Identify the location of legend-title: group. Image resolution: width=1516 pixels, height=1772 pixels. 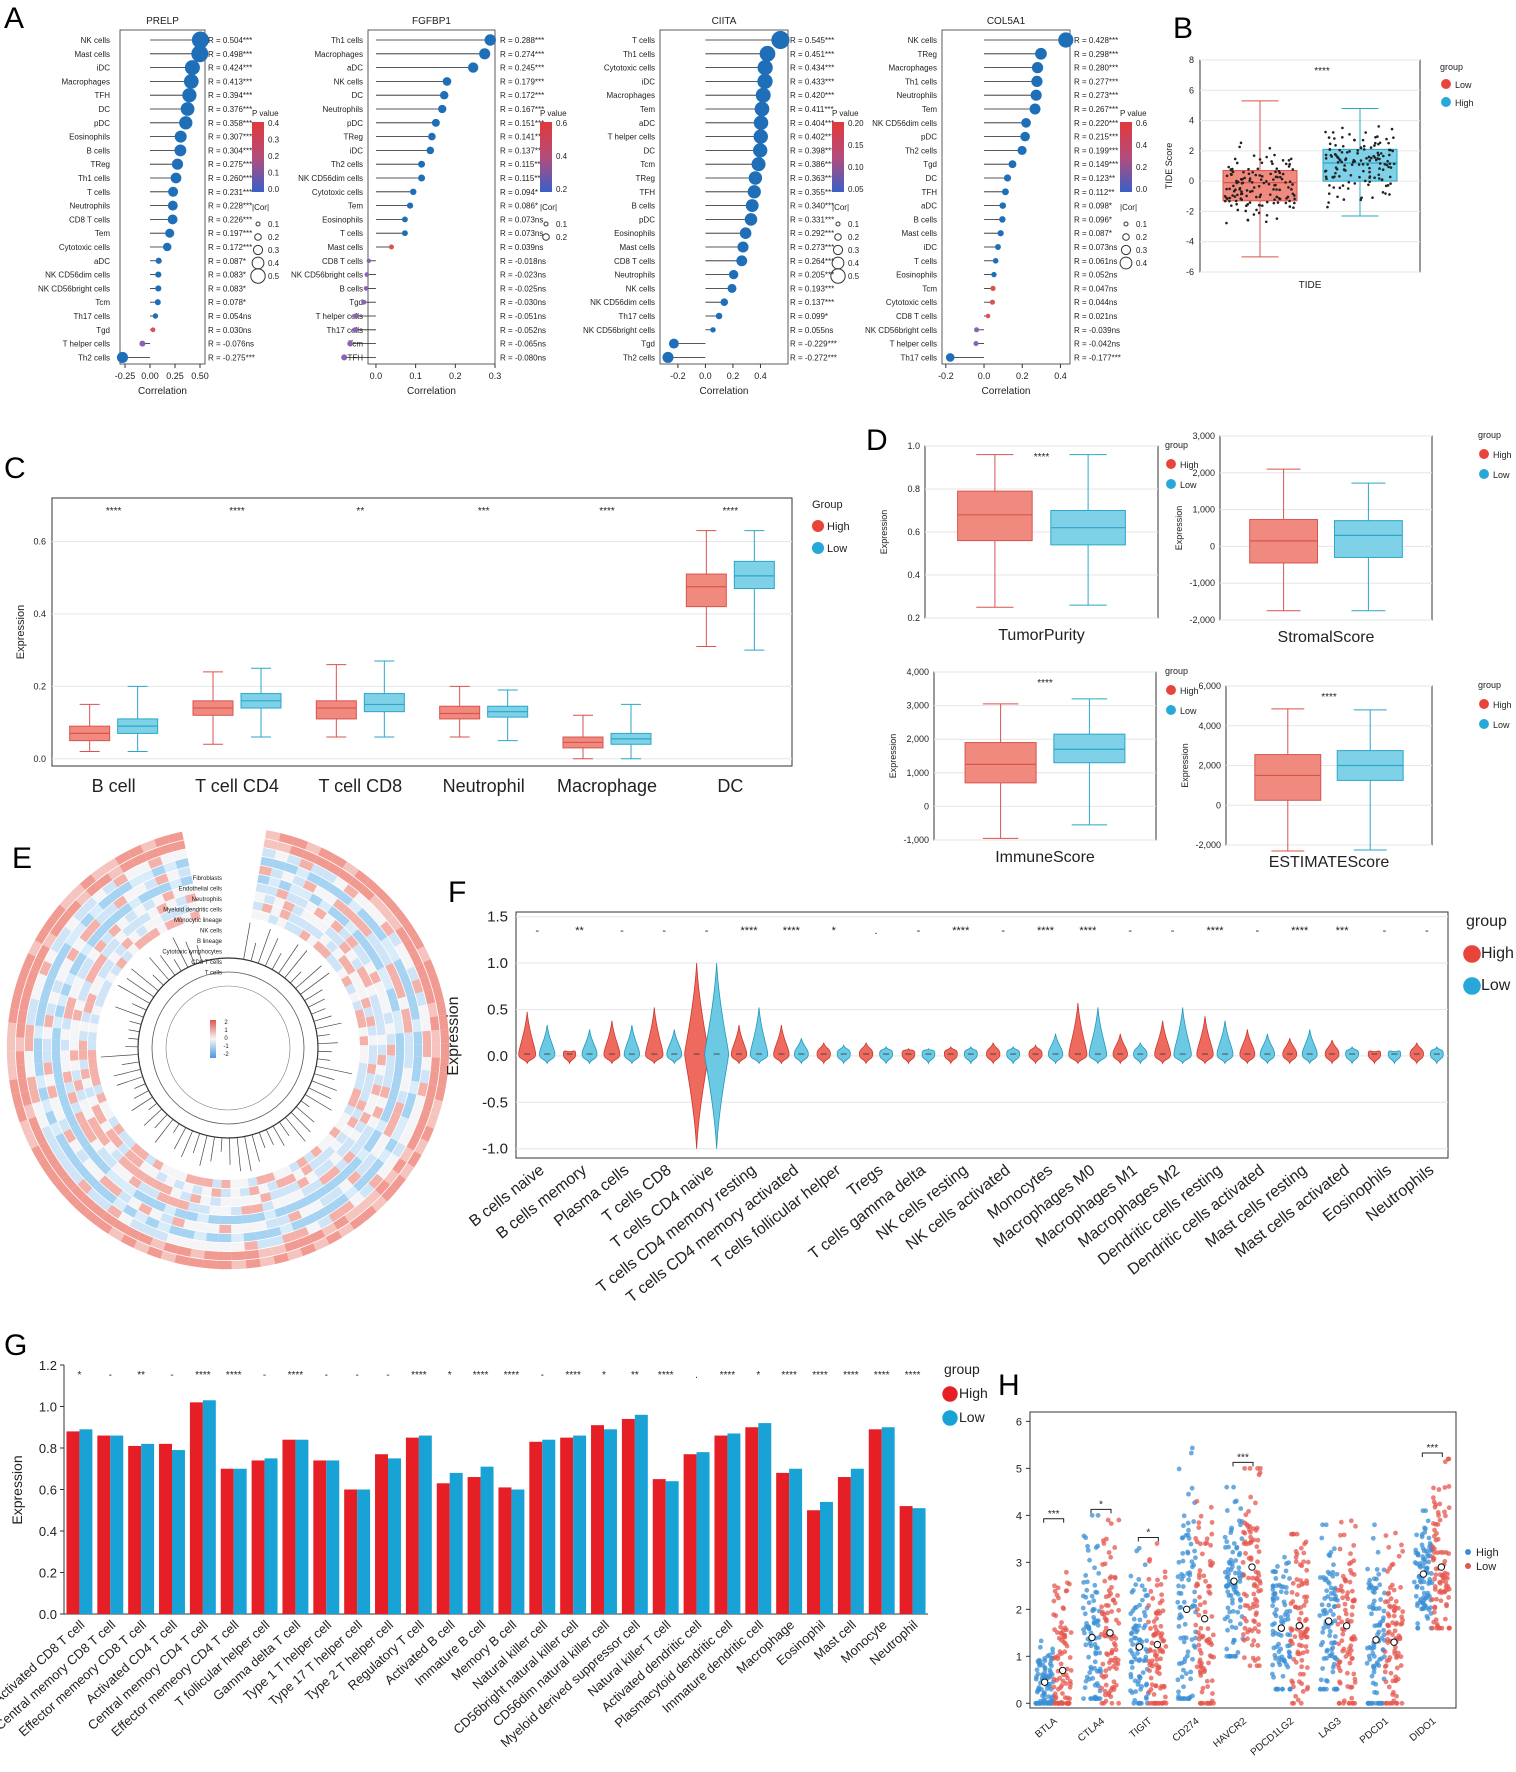
(1489, 435).